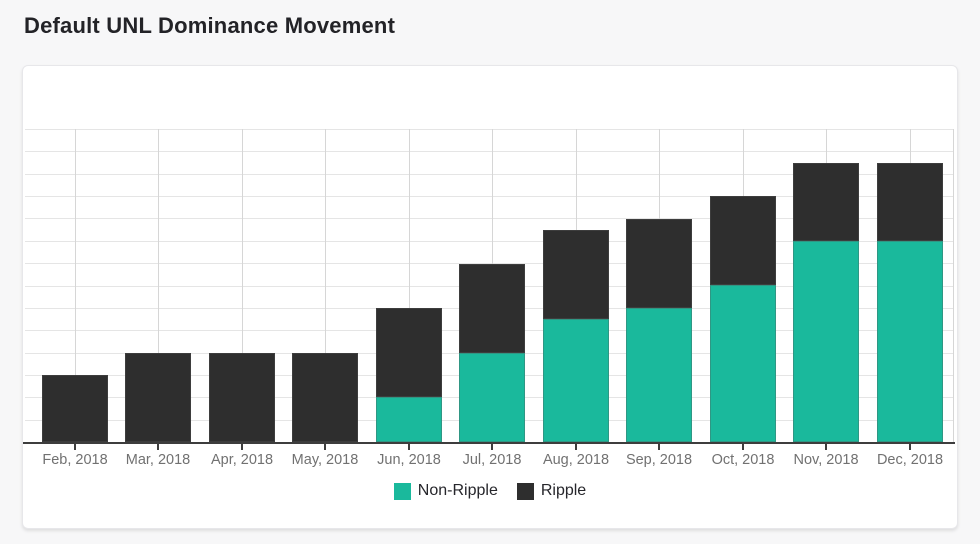 This screenshot has width=980, height=544. I want to click on x-axis-label: Feb, 2018, so click(75, 460).